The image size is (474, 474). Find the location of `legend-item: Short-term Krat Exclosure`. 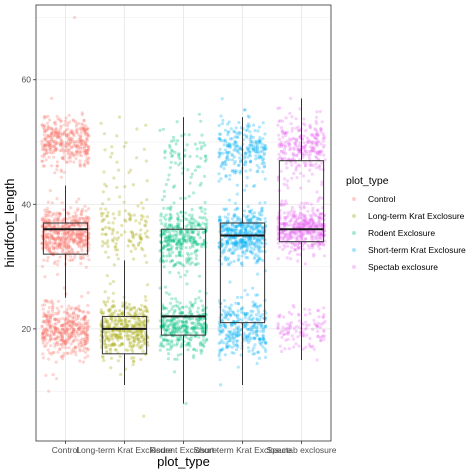

legend-item: Short-term Krat Exclosure is located at coordinates (406, 250).